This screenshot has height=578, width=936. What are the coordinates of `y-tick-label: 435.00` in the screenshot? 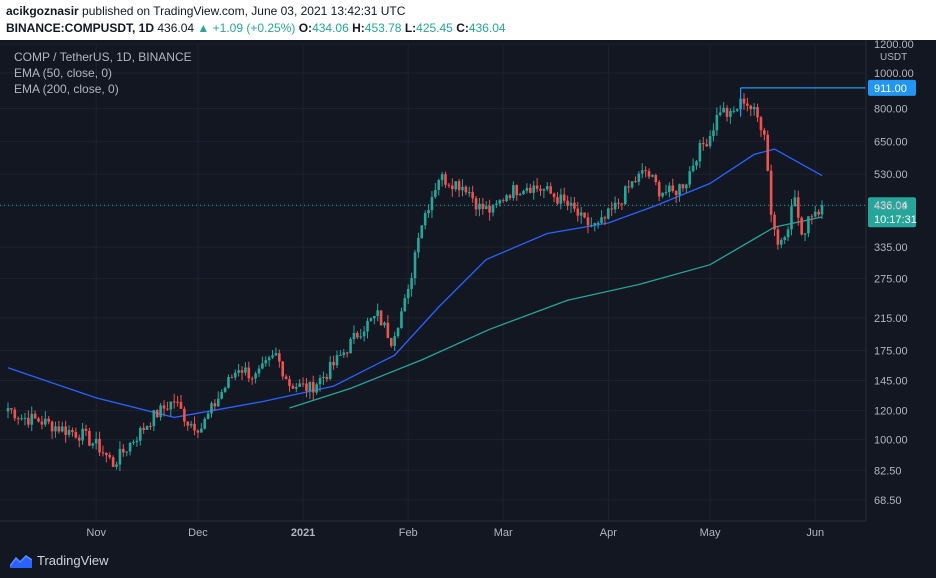 It's located at (891, 207).